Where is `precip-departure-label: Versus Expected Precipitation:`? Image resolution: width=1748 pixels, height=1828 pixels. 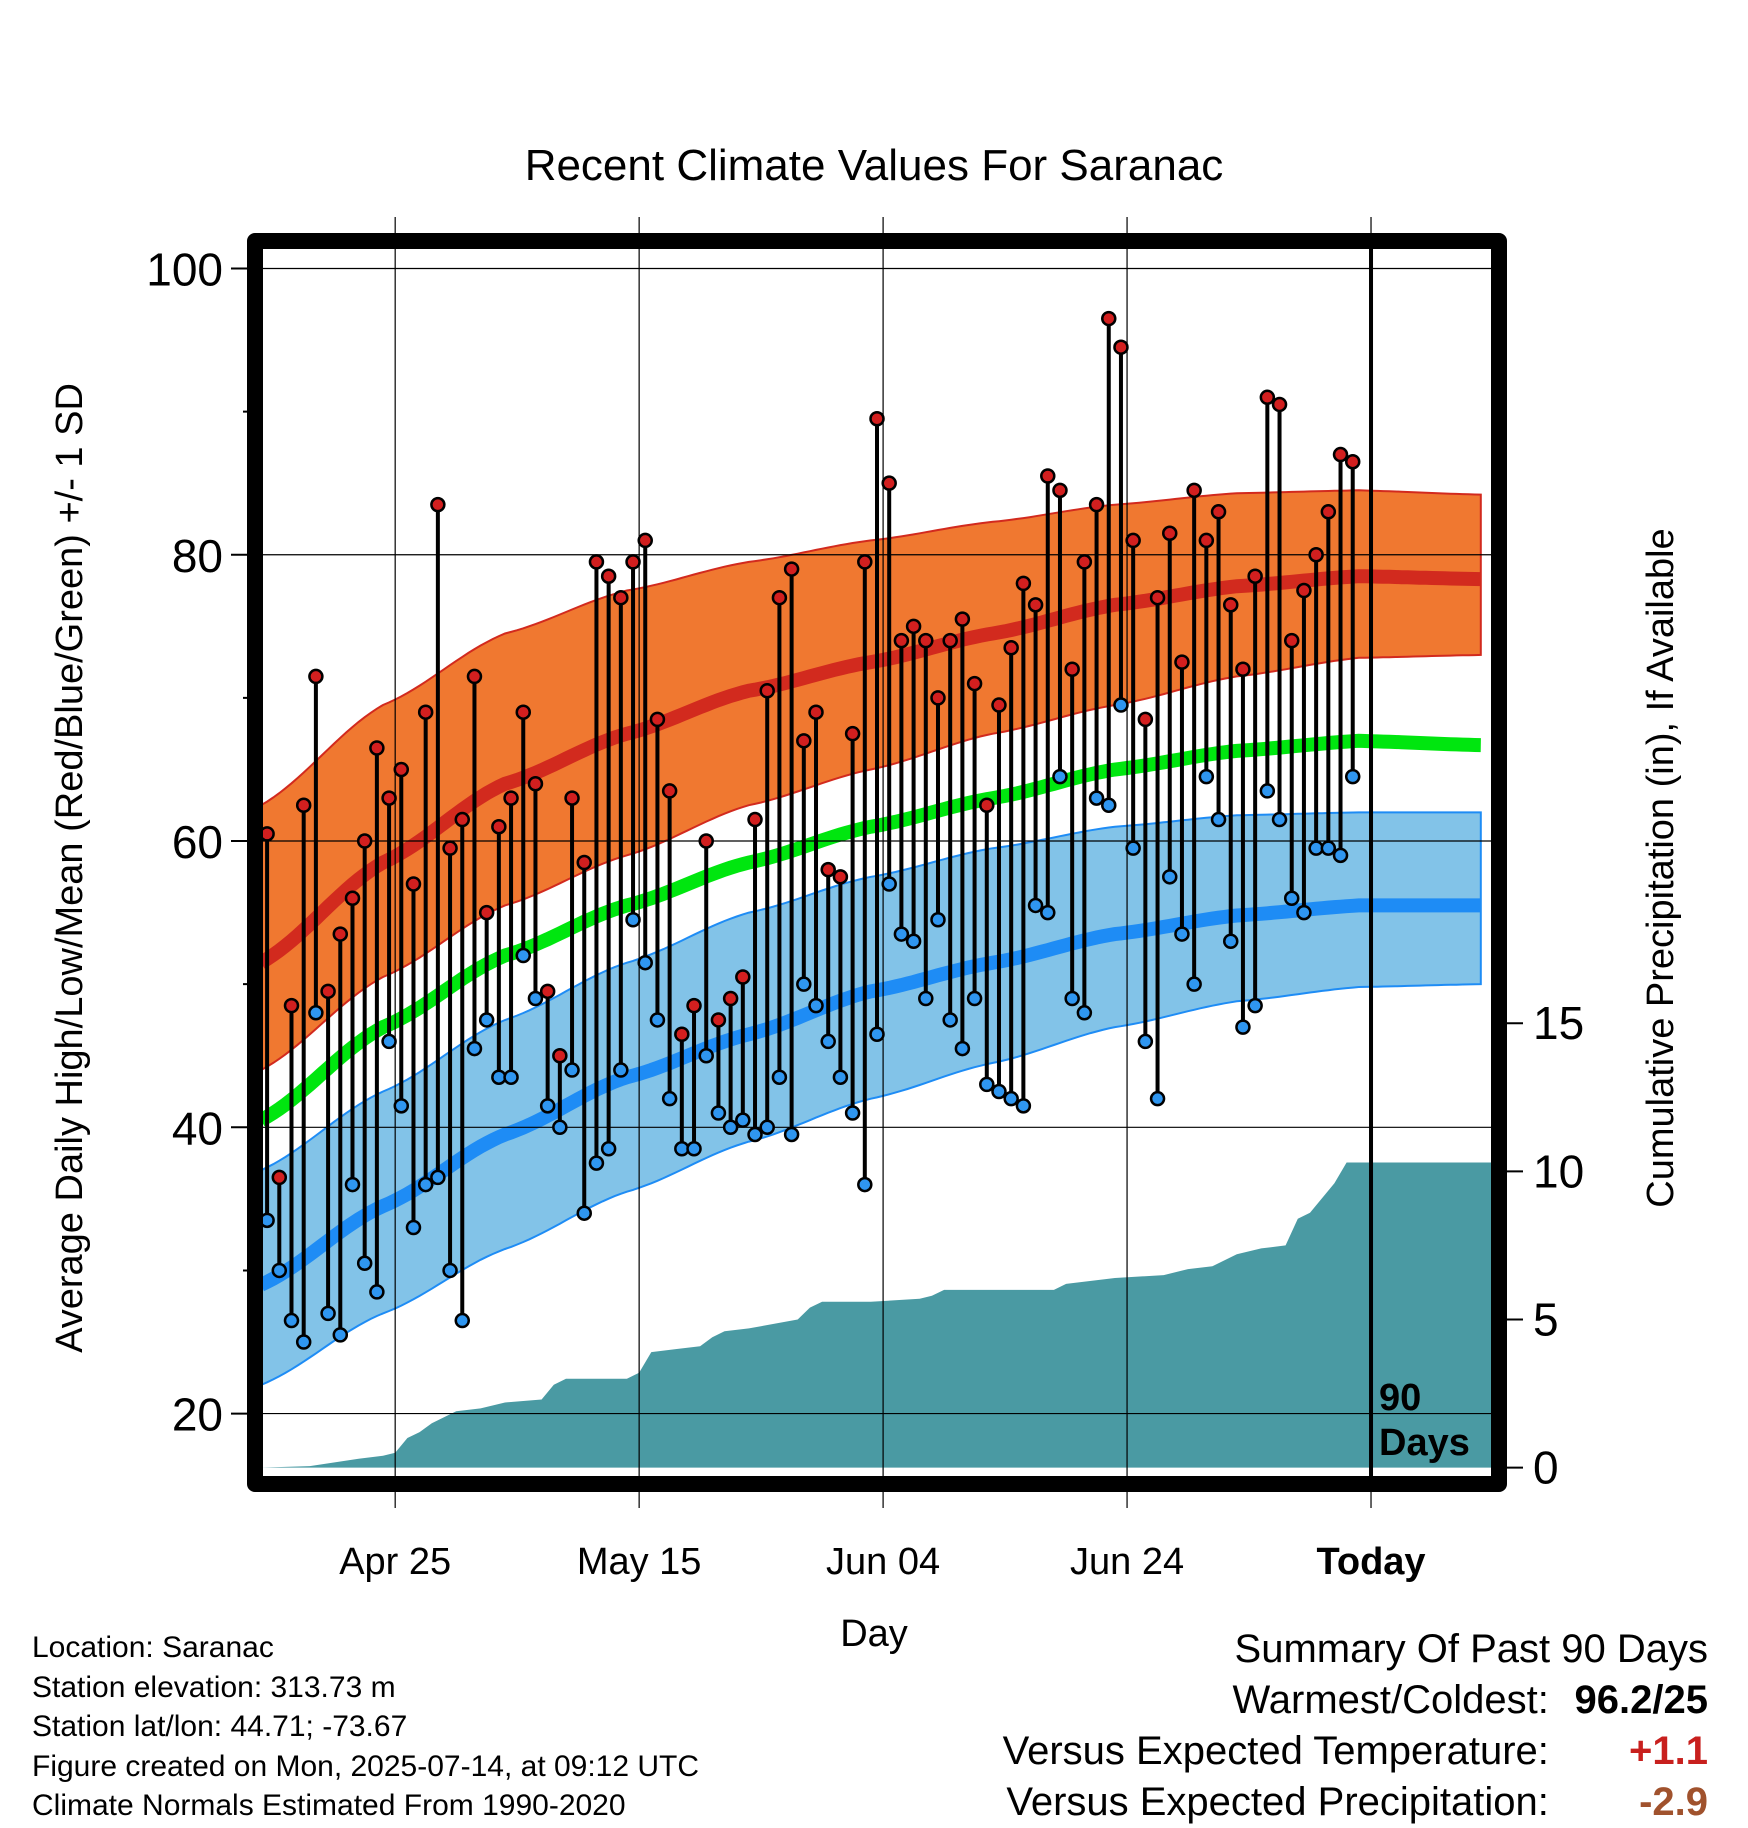
precip-departure-label: Versus Expected Precipitation: is located at coordinates (1277, 1802).